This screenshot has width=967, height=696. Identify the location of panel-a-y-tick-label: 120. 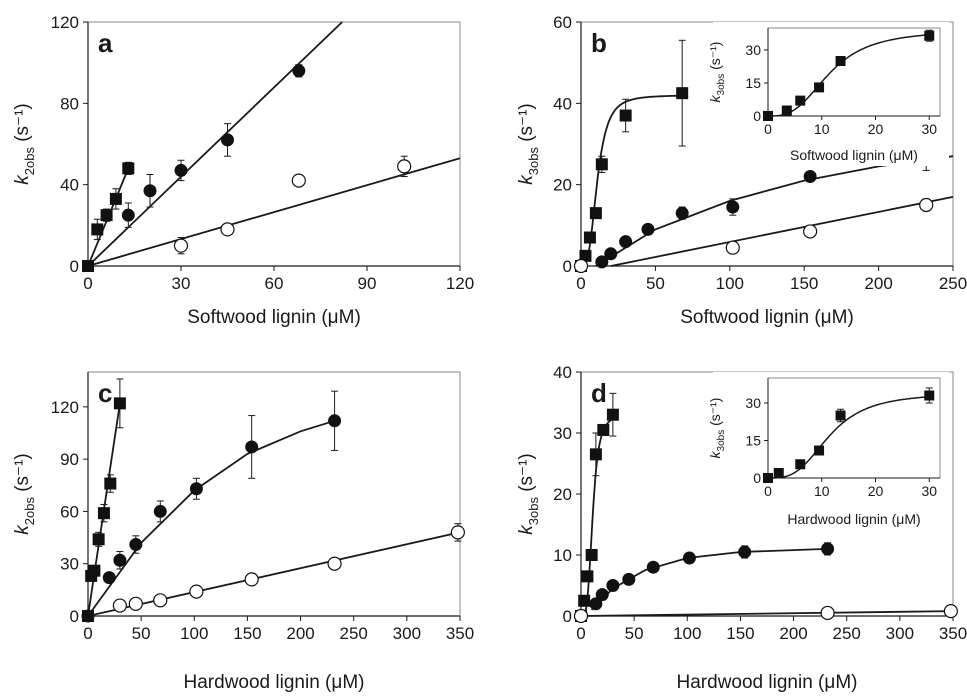
(65, 22).